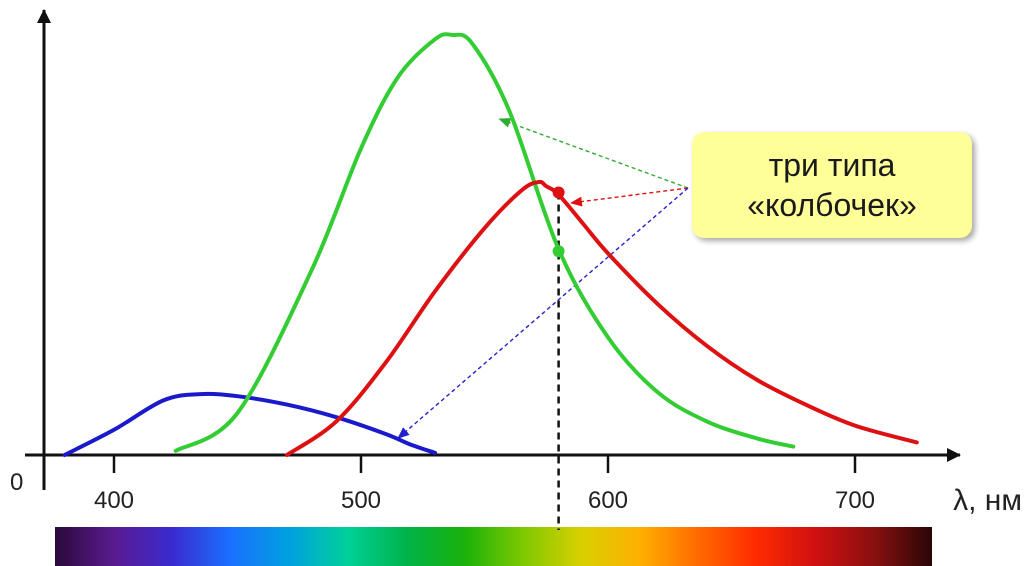  Describe the element at coordinates (608, 500) in the screenshot. I see `x-tick-label-600: 600` at that location.